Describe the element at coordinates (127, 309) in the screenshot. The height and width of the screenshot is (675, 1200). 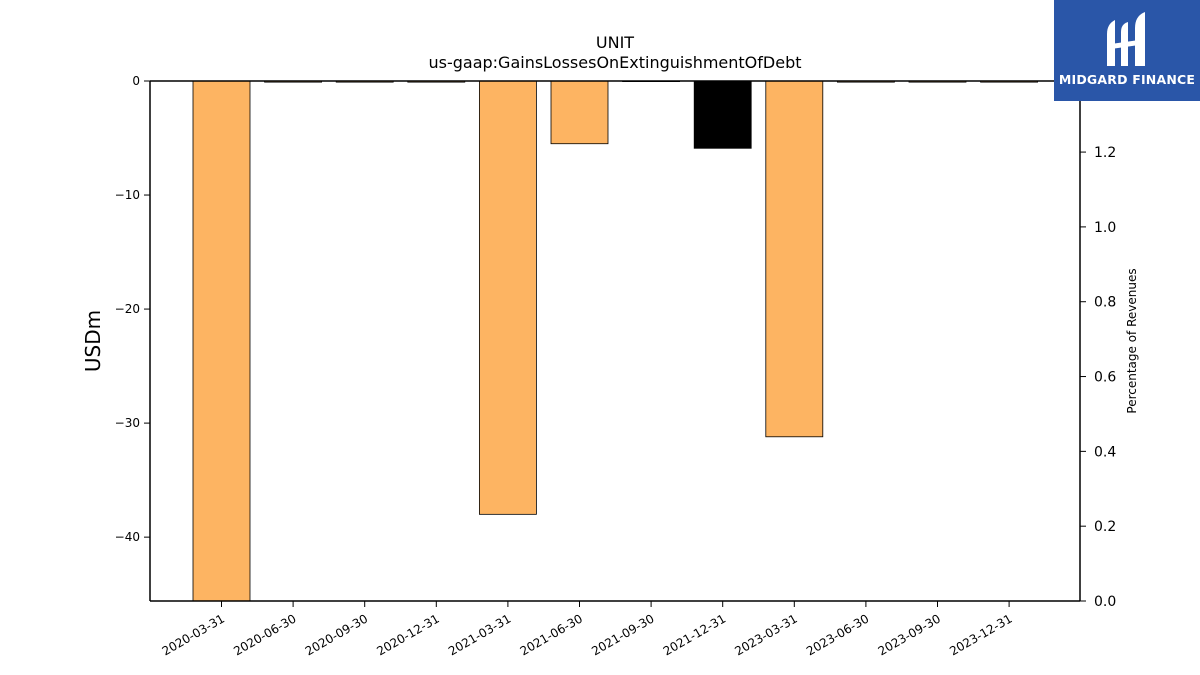
I see `y-tick-label: −20` at that location.